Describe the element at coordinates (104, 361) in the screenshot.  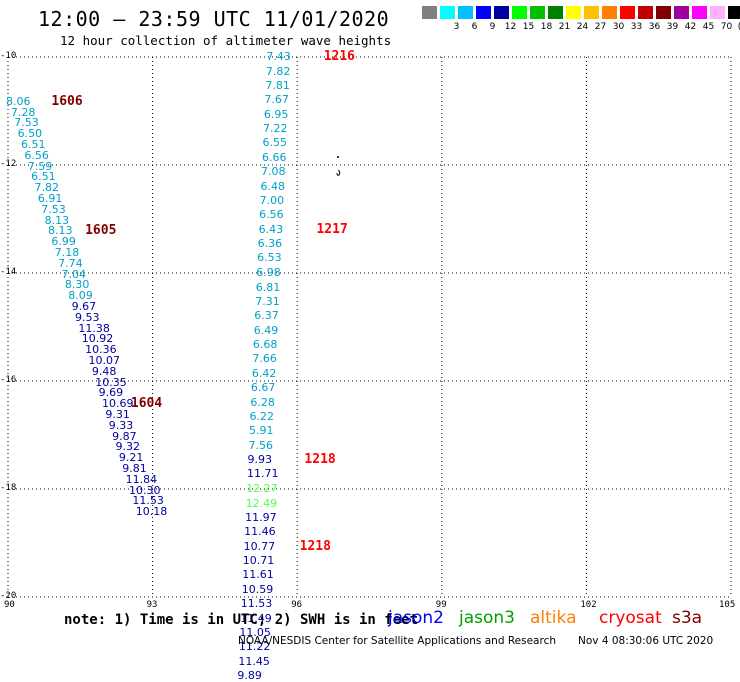
I see `wave-height-value: 10.07` at that location.